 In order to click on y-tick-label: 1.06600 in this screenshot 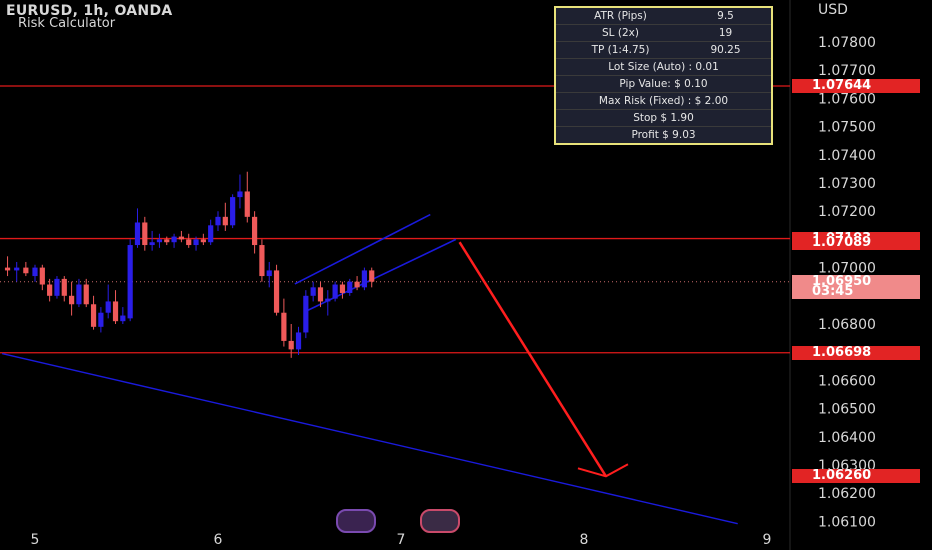, I will do `click(847, 381)`.